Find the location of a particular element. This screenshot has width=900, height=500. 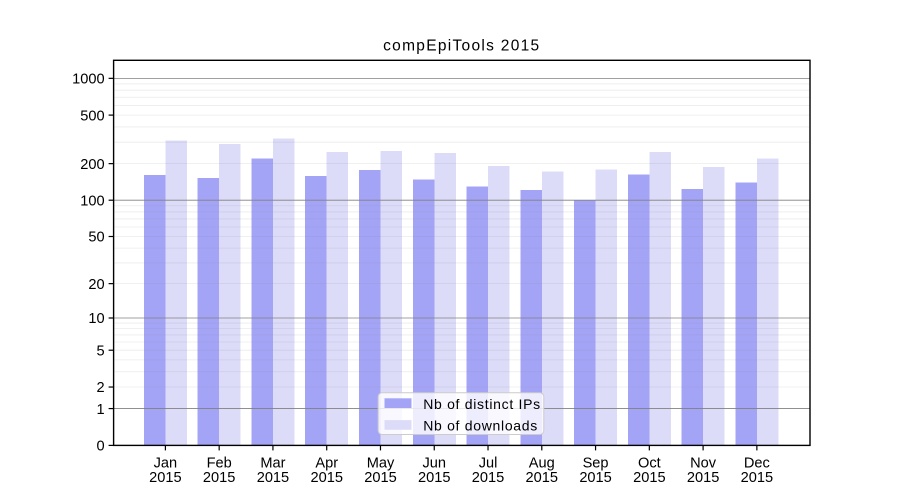

svg-text: Dec is located at coordinates (757, 463).